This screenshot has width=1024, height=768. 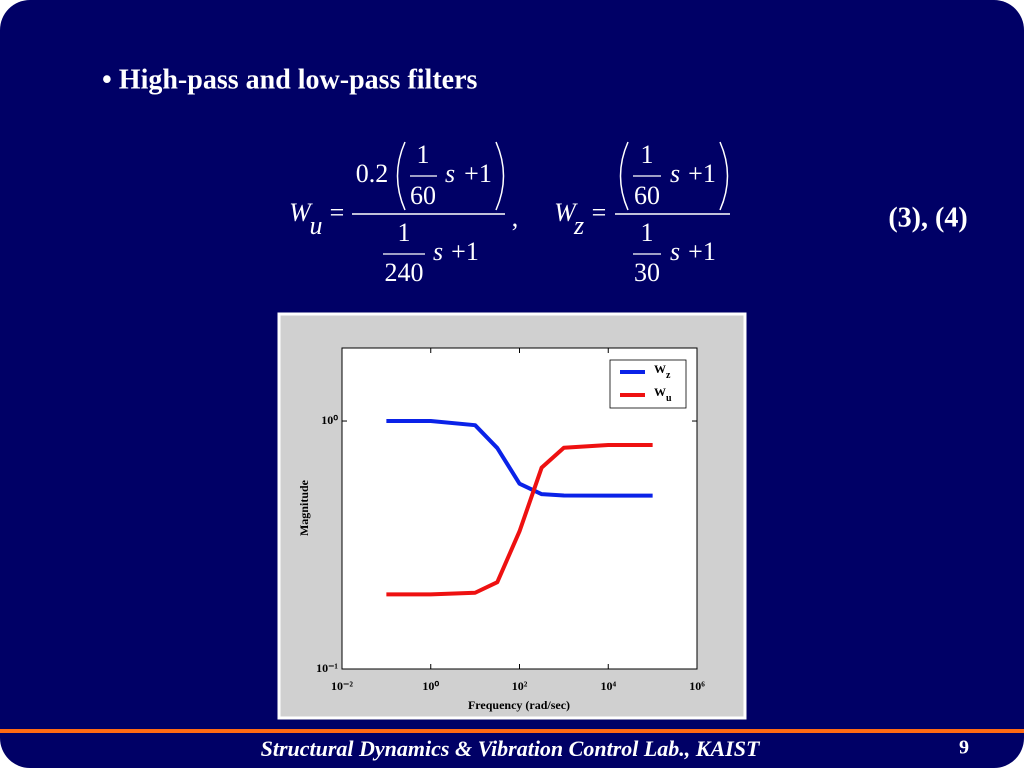 I want to click on equation-number: (3), (4), so click(x=927, y=217).